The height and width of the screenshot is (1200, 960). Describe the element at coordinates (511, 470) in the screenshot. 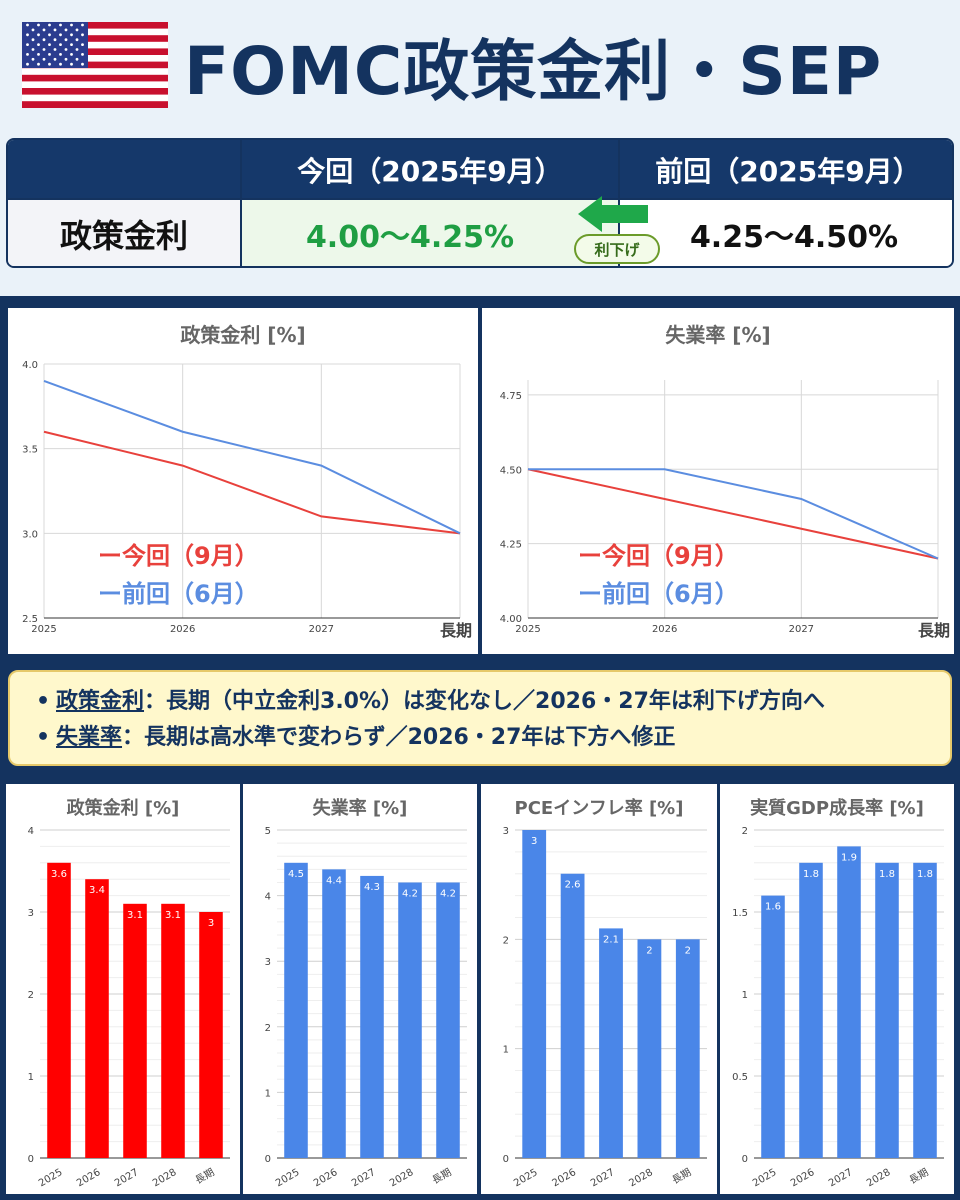

I see `y-tick-label: 4.50` at that location.